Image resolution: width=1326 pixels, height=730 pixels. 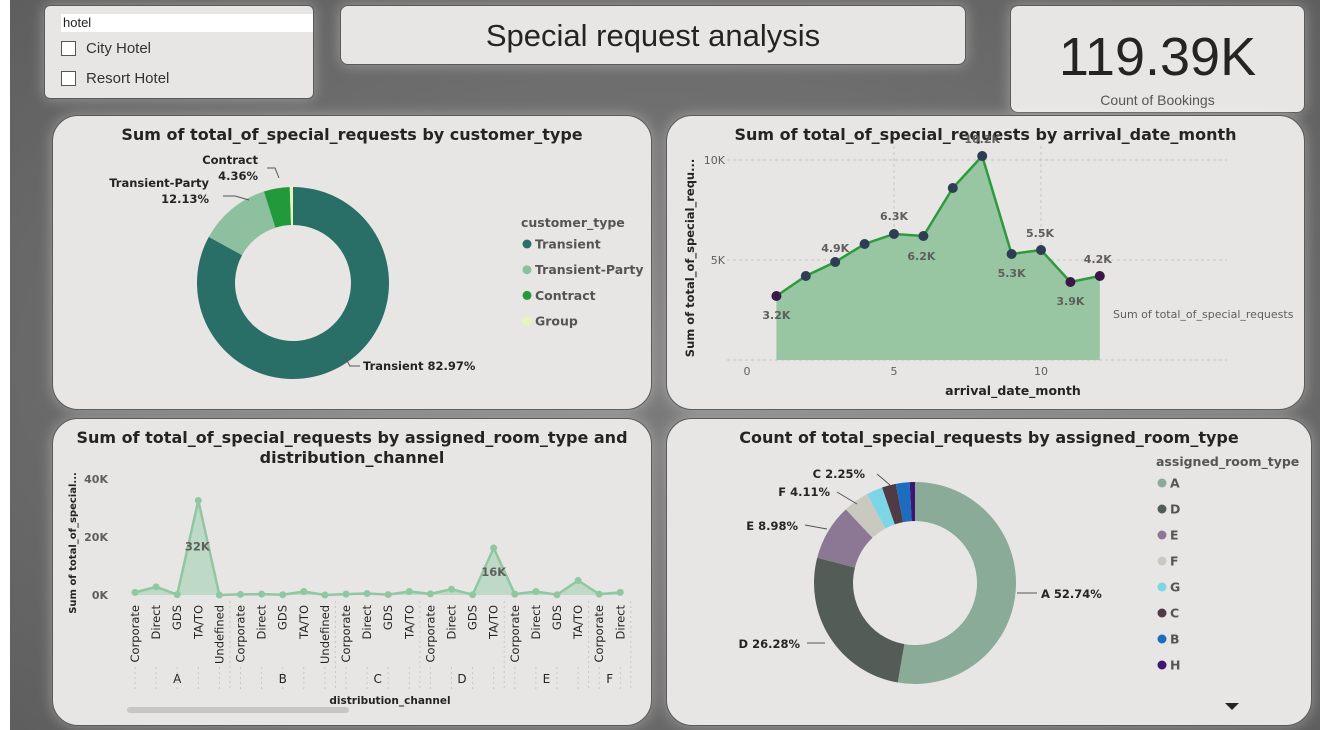 What do you see at coordinates (715, 160) in the screenshot?
I see `y-tick-label: 10K` at bounding box center [715, 160].